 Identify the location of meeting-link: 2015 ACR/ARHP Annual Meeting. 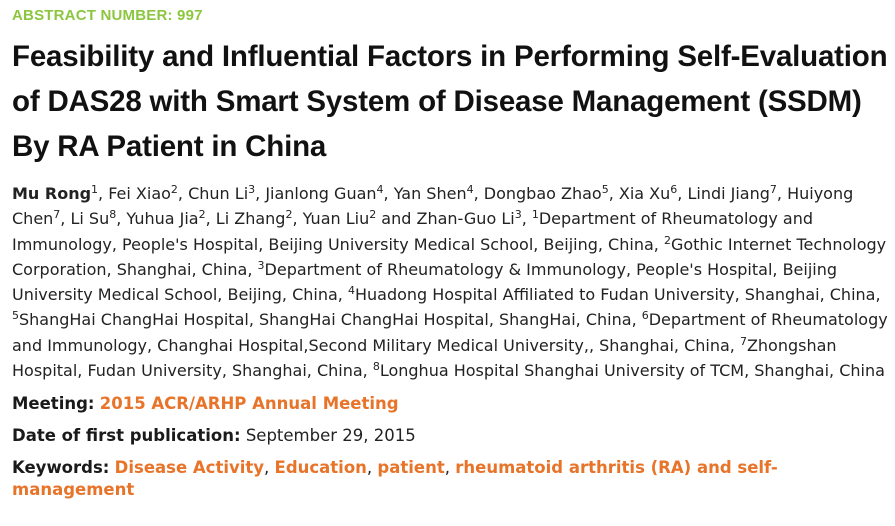
(249, 404).